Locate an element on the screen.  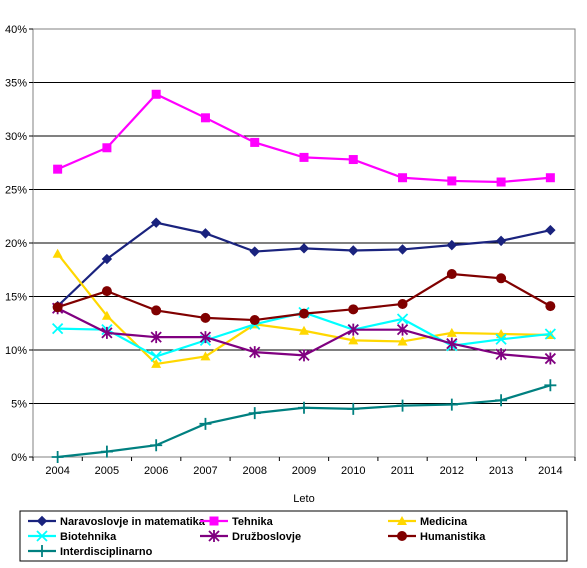
y-tick-label: 15% is located at coordinates (16, 298).